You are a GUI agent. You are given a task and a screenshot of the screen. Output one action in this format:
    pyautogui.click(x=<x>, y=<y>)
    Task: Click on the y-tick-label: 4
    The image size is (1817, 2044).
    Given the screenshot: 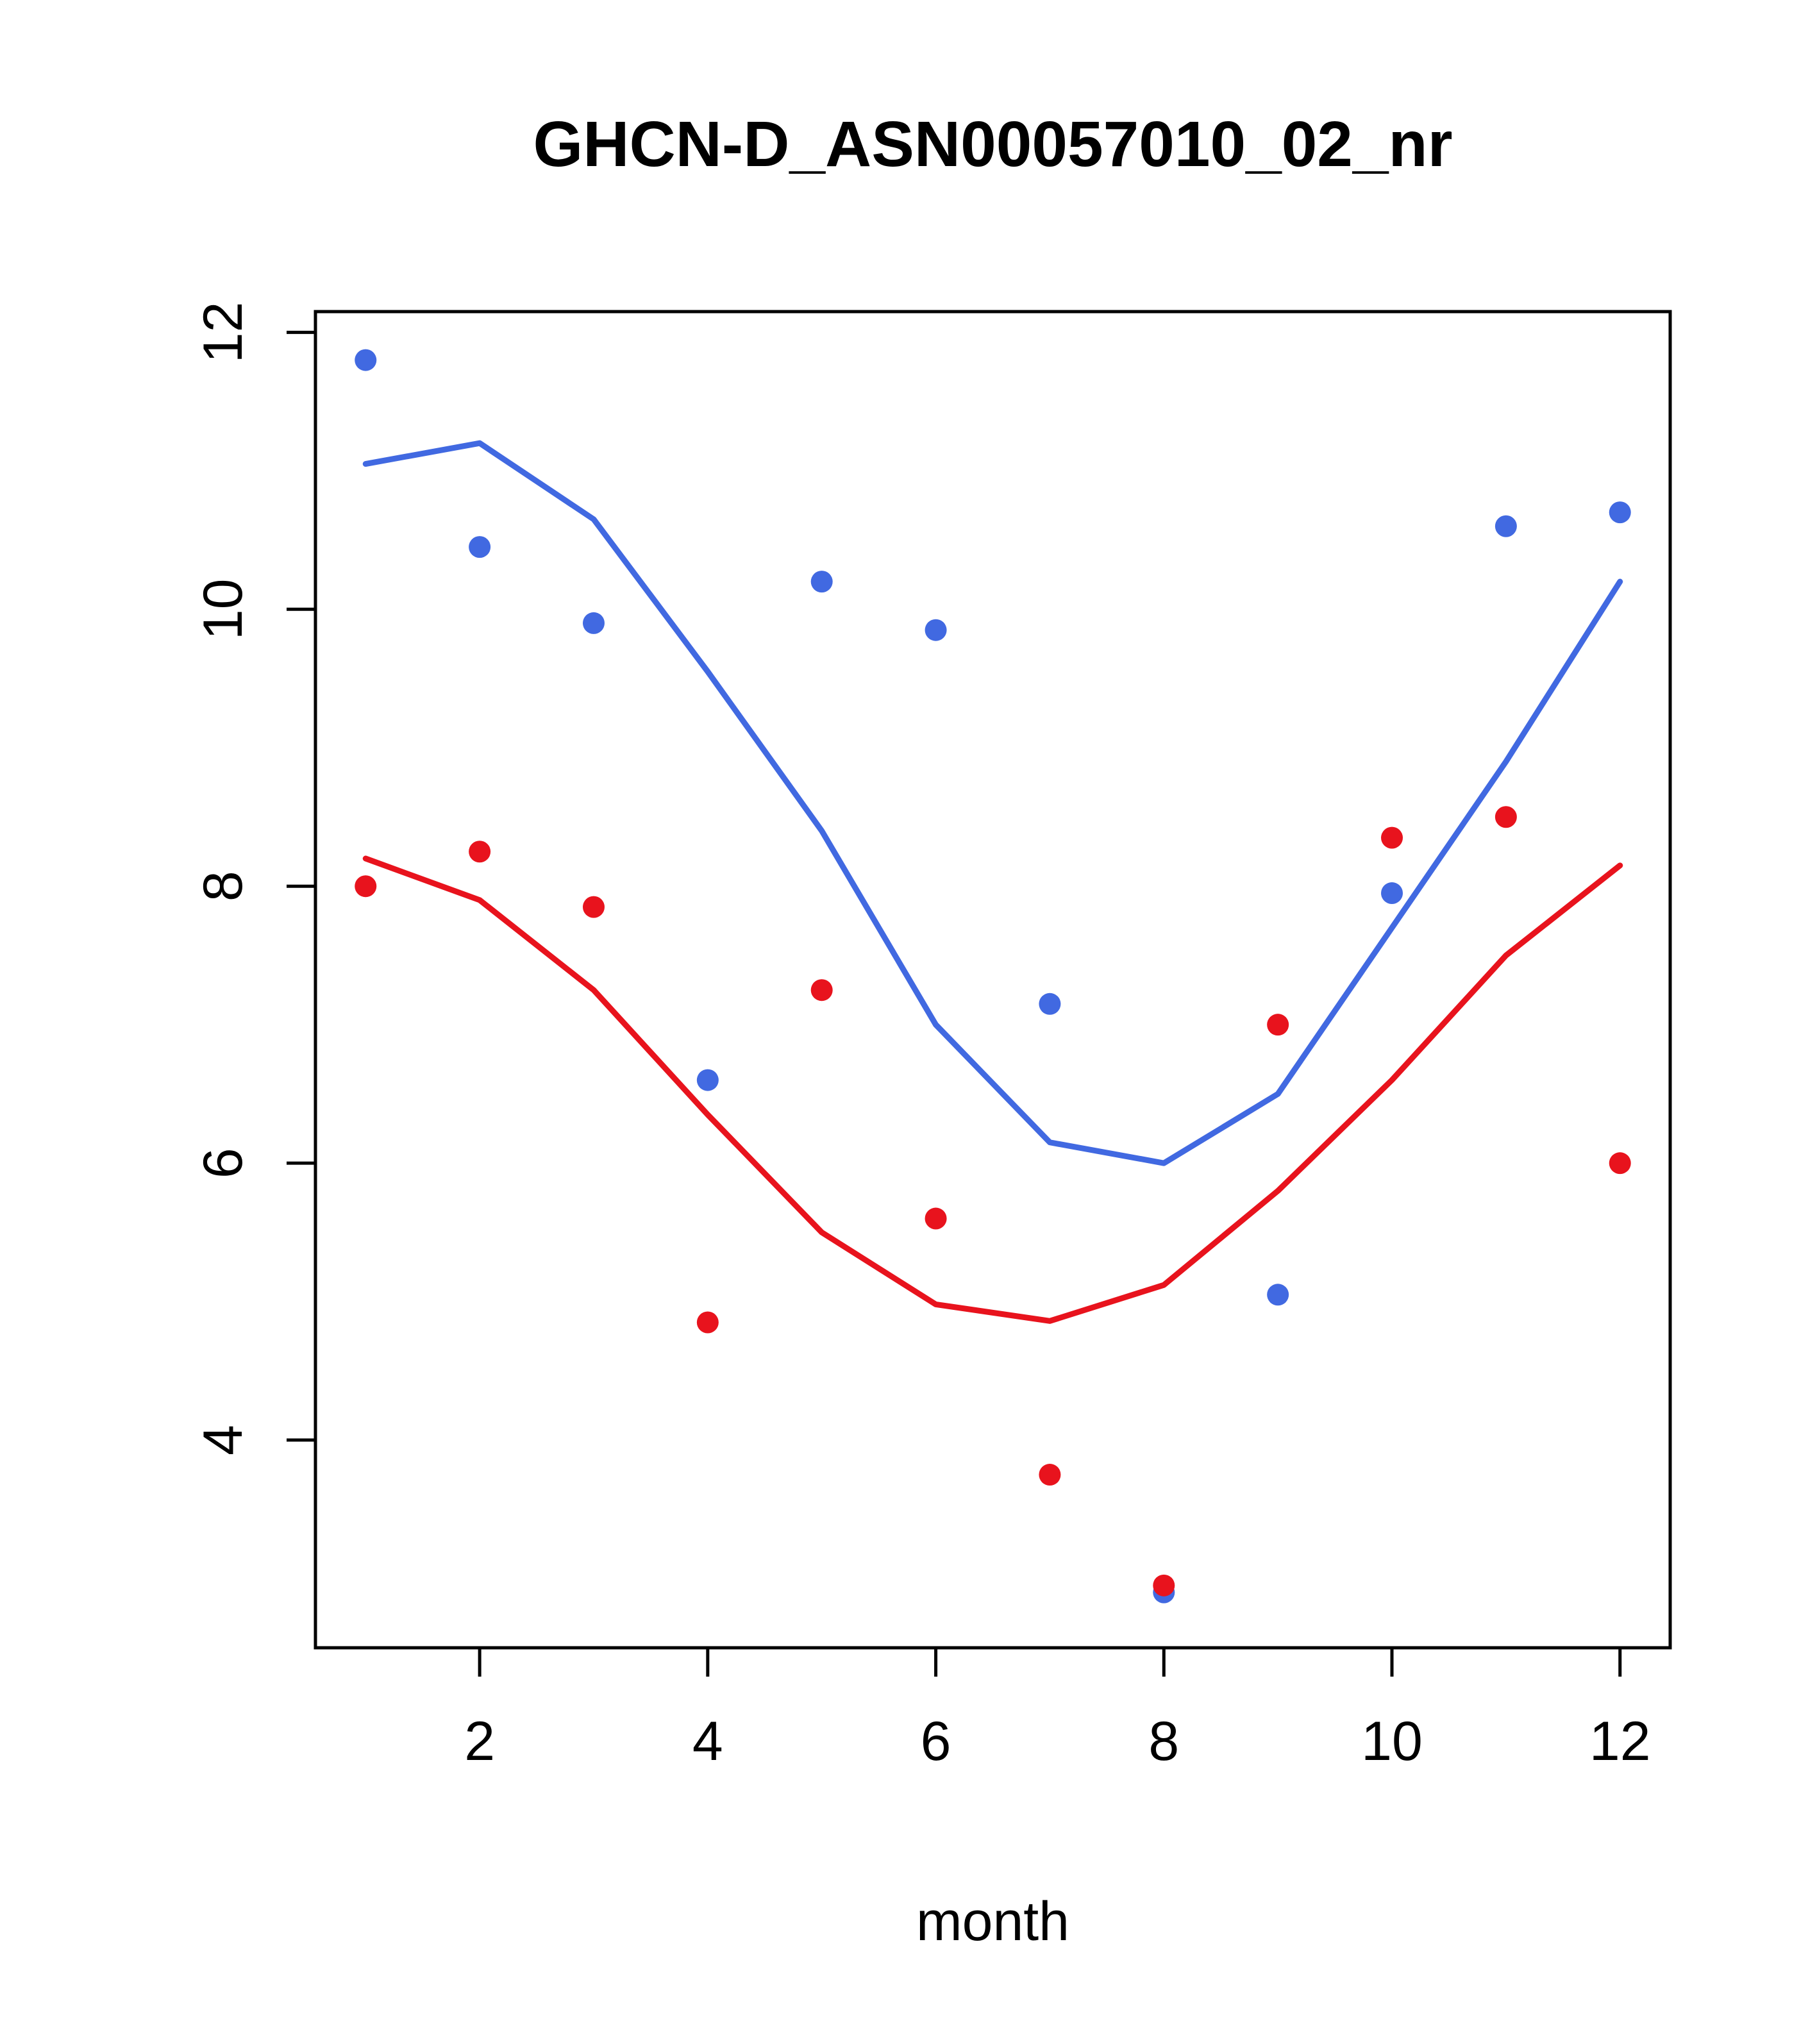 What is the action you would take?
    pyautogui.click(x=223, y=1440)
    